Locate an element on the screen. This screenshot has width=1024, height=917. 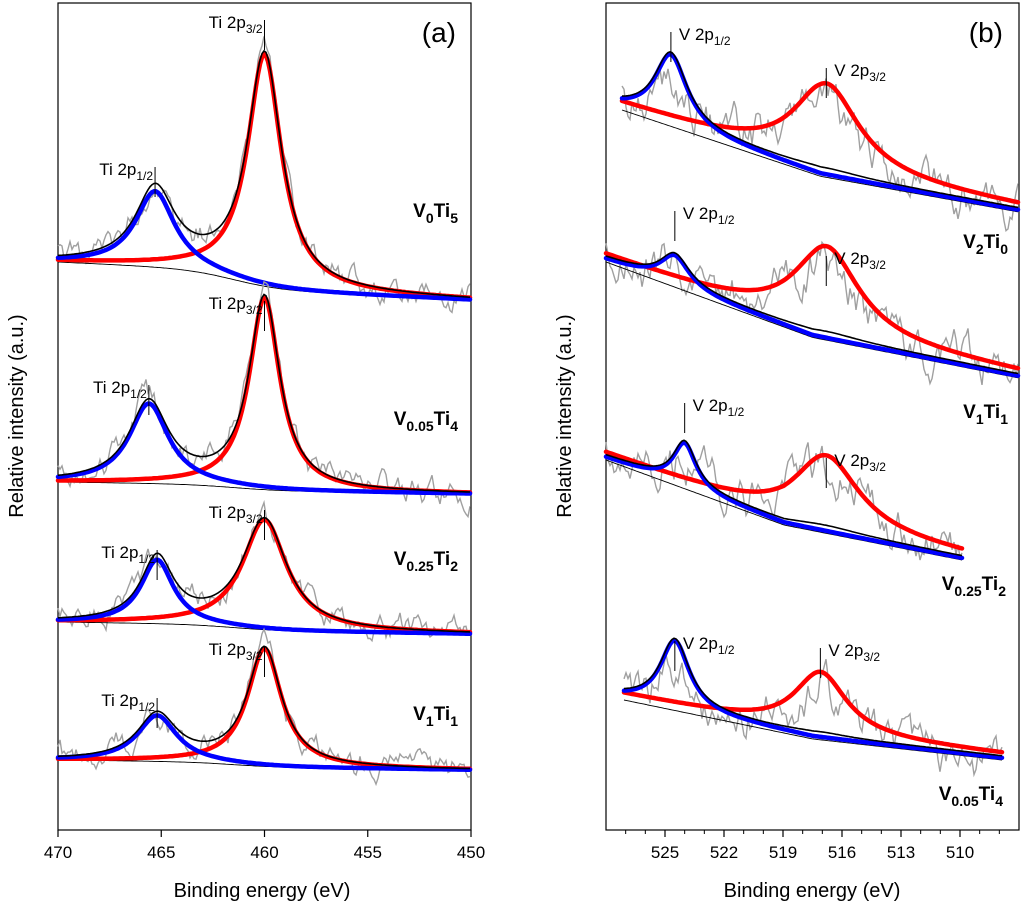
sample-label: V2Ti0 is located at coordinates (985, 244).